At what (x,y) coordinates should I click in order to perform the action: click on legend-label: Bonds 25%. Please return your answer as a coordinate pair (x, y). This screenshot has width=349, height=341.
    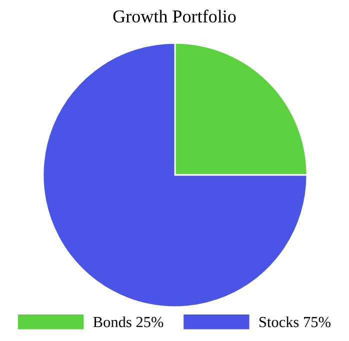
    Looking at the image, I should click on (128, 322).